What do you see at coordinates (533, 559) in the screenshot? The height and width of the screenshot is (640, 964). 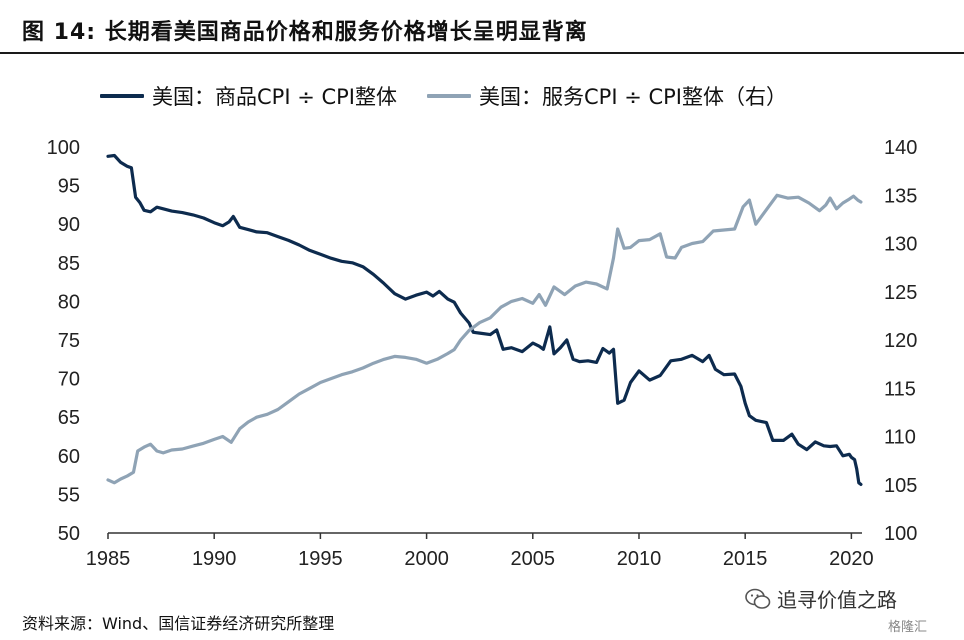 I see `x-tick-label: 2005` at bounding box center [533, 559].